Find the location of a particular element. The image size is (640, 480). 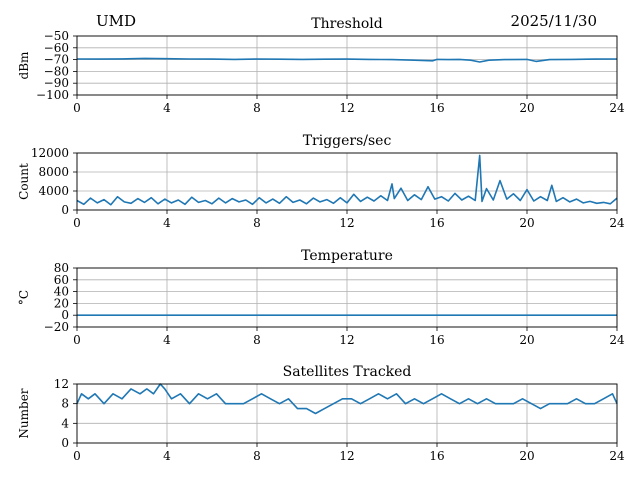

y-tick-label: 12 is located at coordinates (61, 384).